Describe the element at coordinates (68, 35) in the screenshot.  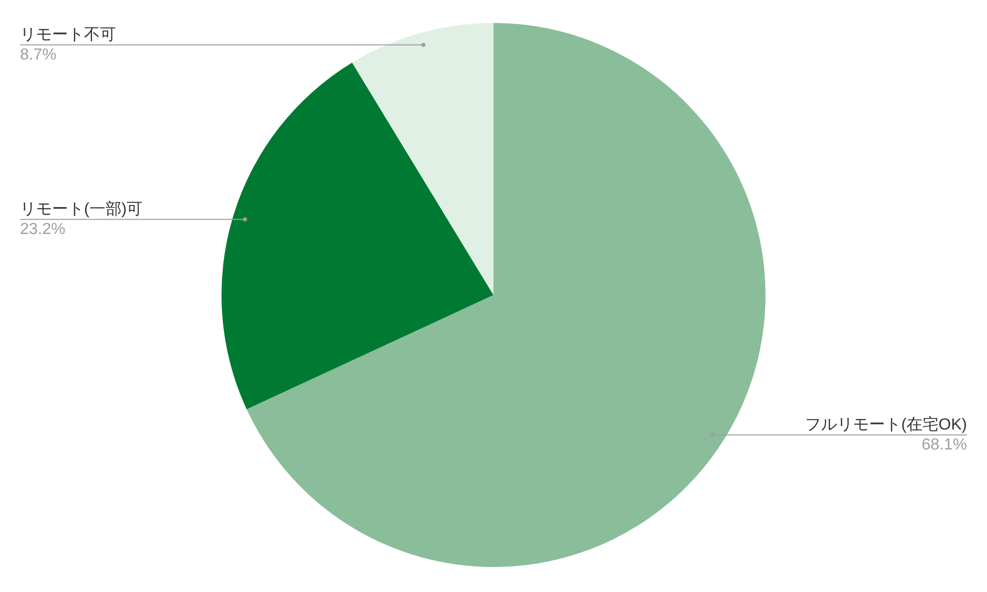
I see `slice-label: リモート不可` at that location.